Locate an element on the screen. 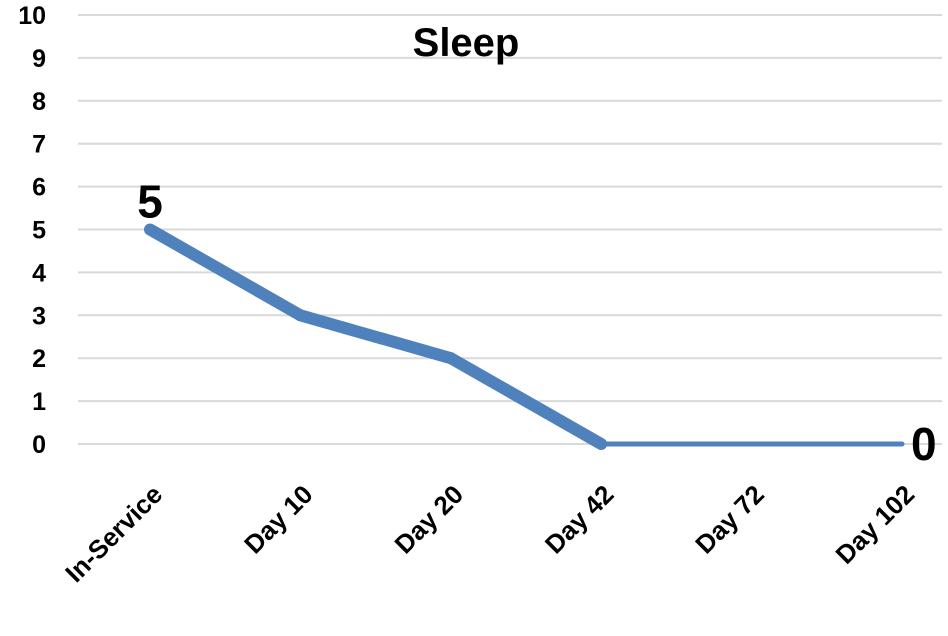 The image size is (948, 636). chart-title: Sleep is located at coordinates (466, 43).